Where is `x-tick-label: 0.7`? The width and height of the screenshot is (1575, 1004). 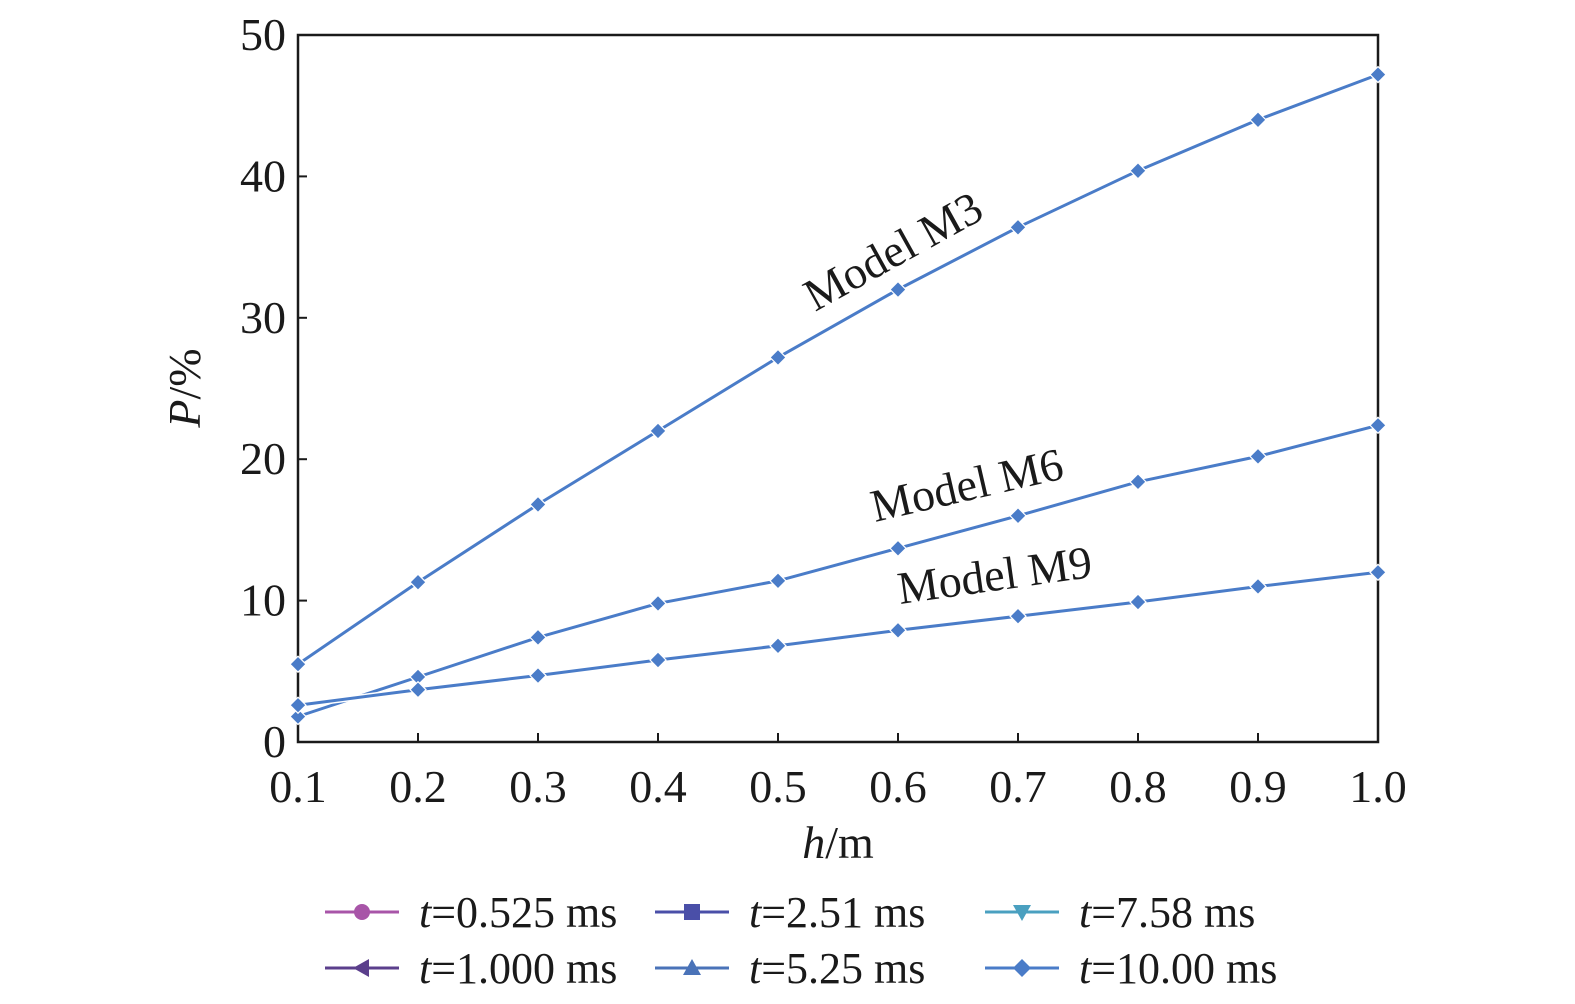
x-tick-label: 0.7 is located at coordinates (1018, 786).